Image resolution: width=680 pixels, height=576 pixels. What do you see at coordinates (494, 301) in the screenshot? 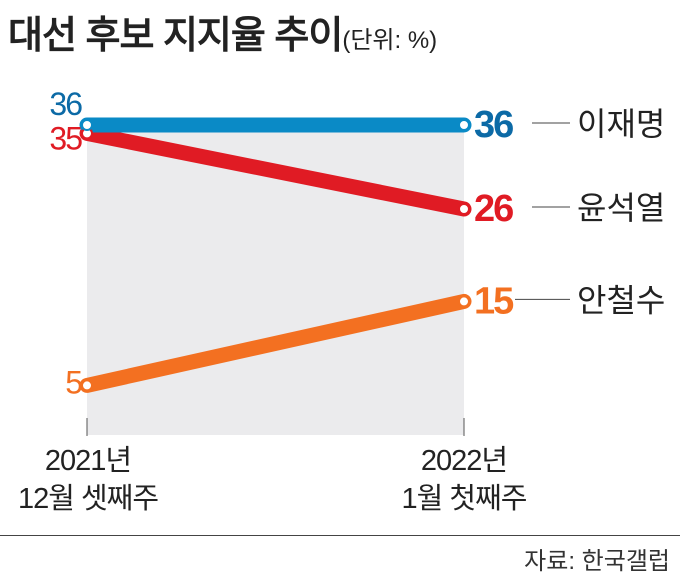
I see `data-label-end-2: 15` at bounding box center [494, 301].